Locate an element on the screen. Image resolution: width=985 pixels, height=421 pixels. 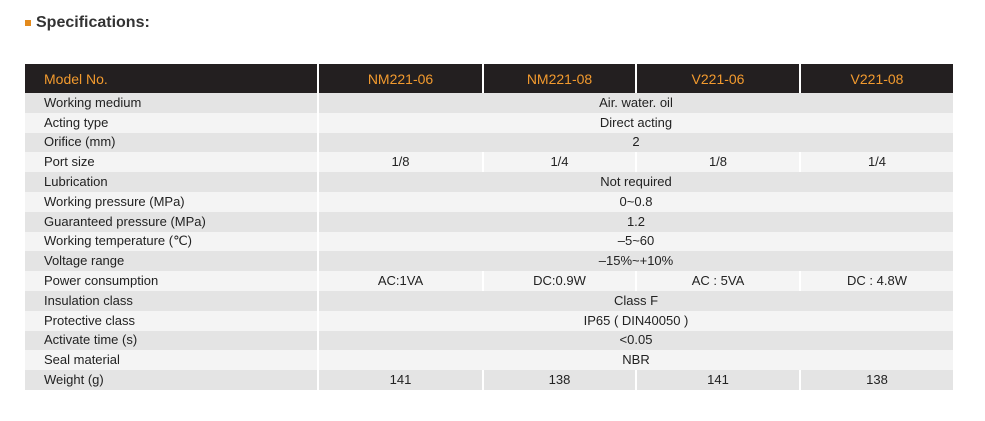
cell: Air. water. oil is located at coordinates (635, 103).